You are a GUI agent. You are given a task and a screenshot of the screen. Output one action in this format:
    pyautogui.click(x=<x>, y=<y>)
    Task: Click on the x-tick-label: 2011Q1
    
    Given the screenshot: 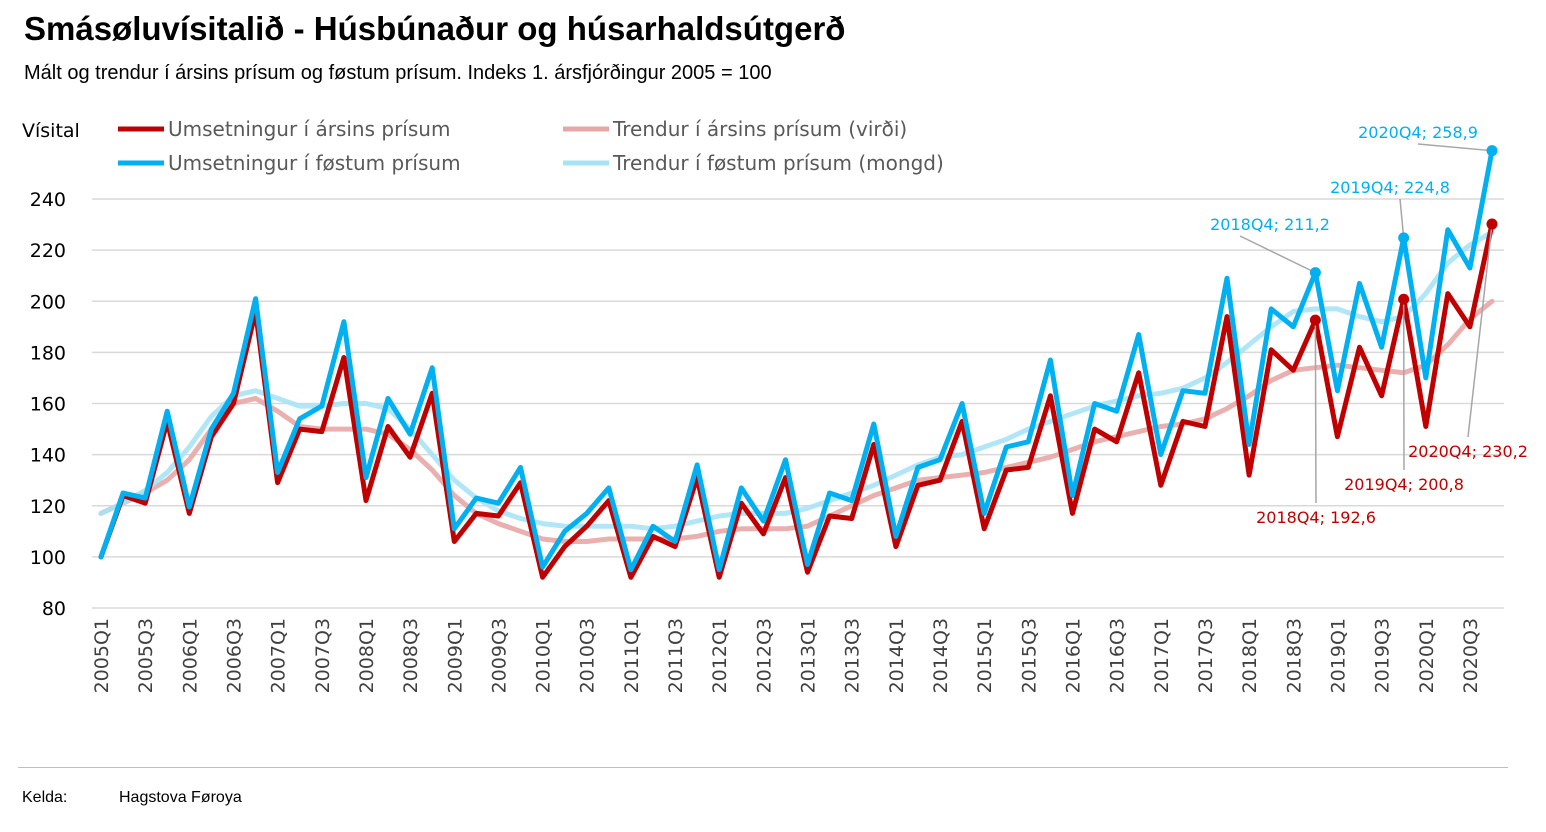 What is the action you would take?
    pyautogui.click(x=632, y=655)
    